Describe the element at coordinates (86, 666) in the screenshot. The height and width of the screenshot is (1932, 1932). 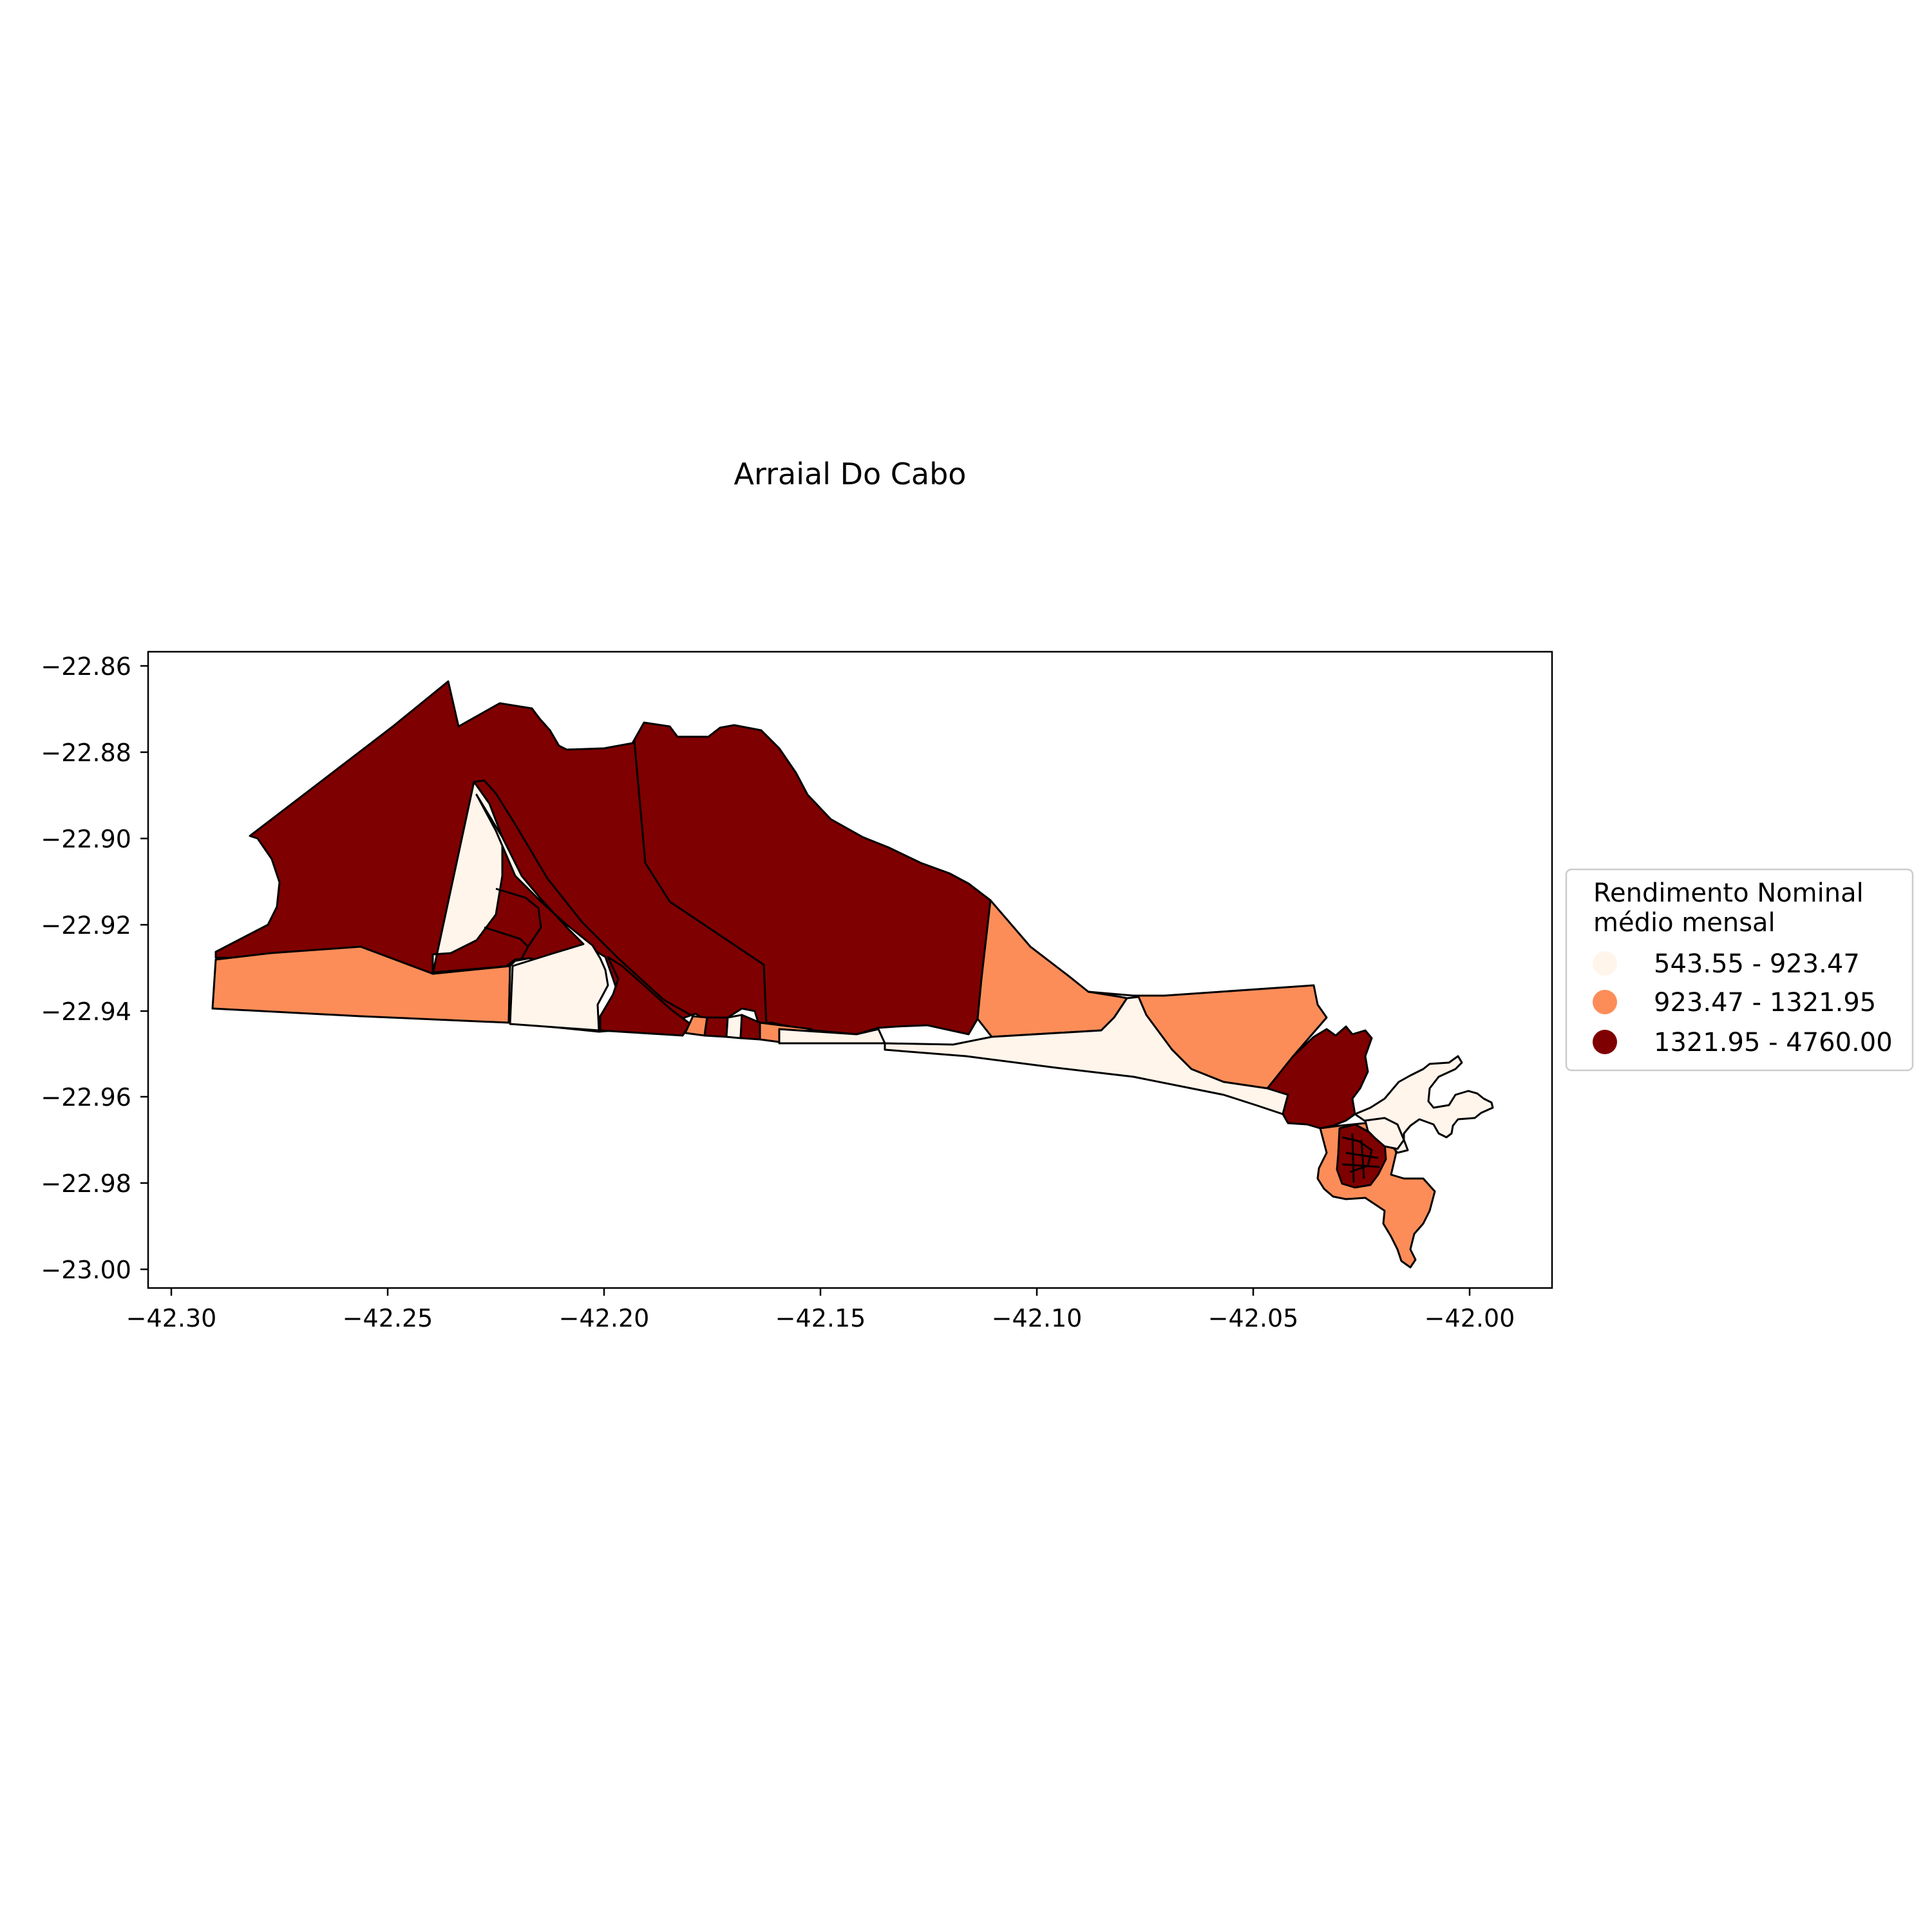
I see `y-tick-label: −22.86` at that location.